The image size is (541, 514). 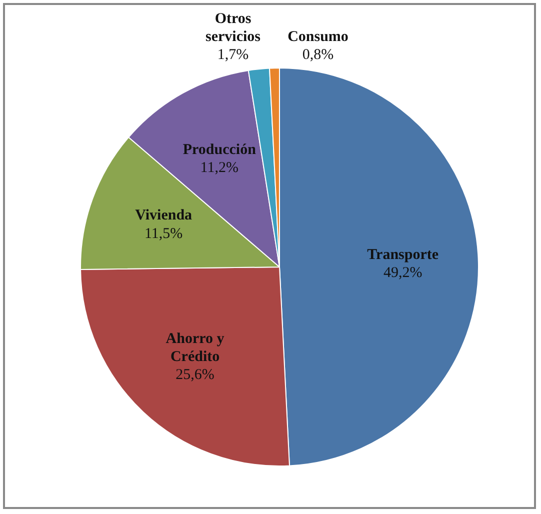 I want to click on slice-label: Producción, so click(x=219, y=150).